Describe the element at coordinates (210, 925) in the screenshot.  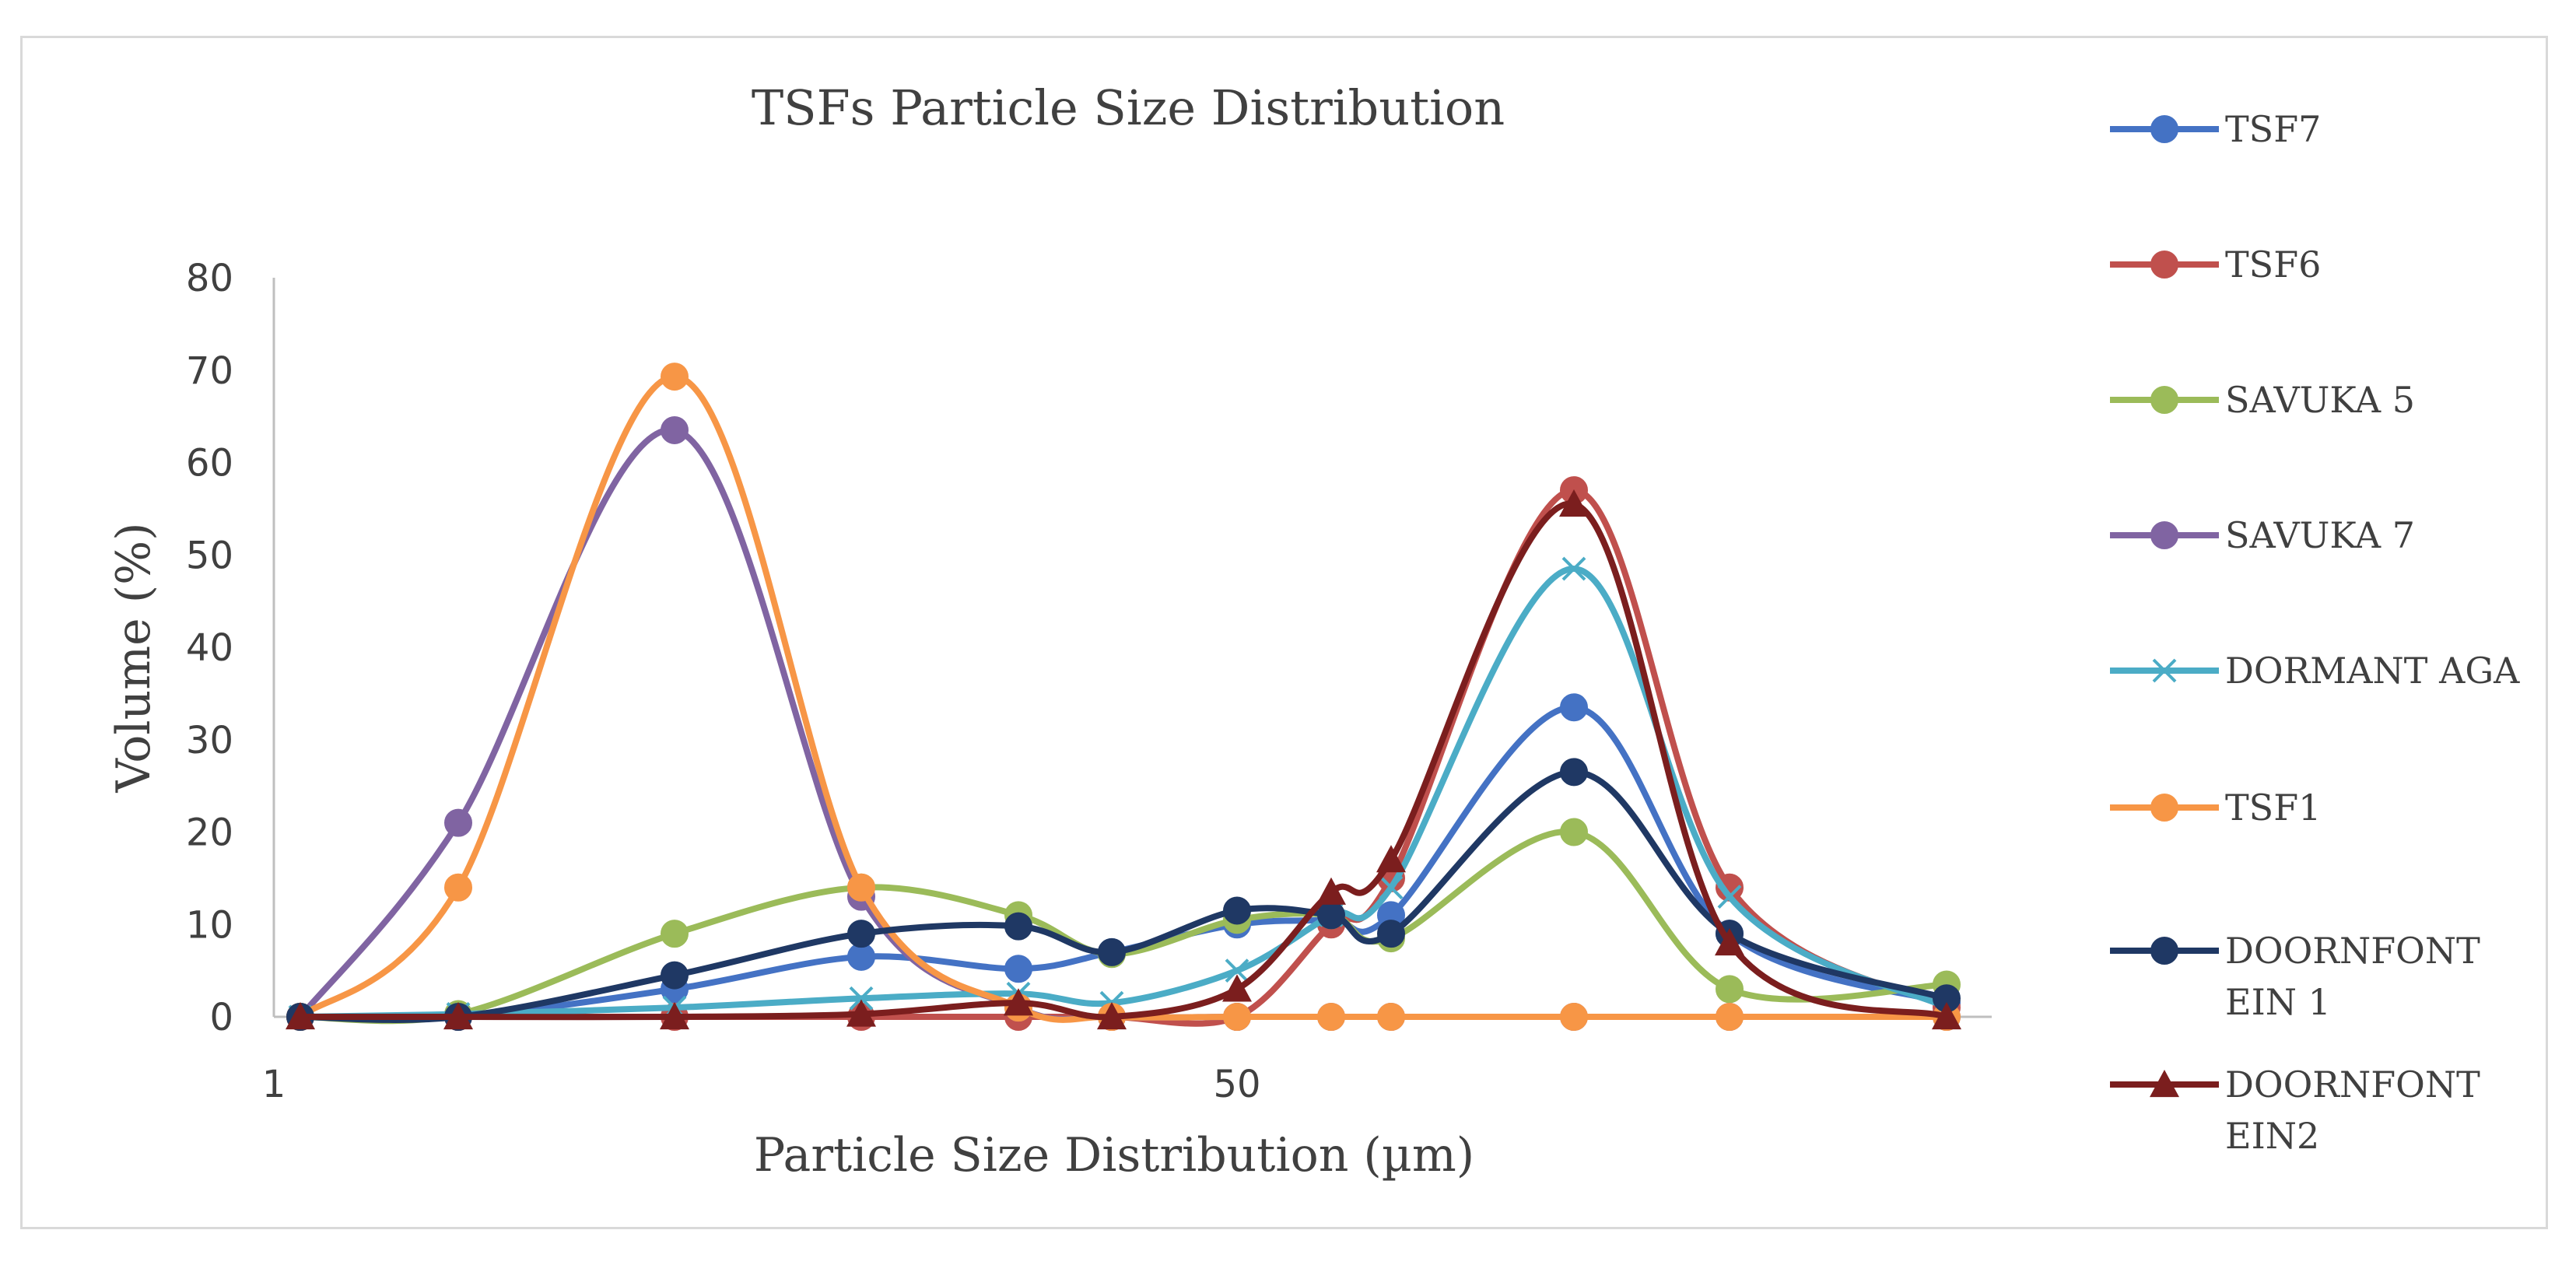
I see `y-tick-label: 10` at that location.